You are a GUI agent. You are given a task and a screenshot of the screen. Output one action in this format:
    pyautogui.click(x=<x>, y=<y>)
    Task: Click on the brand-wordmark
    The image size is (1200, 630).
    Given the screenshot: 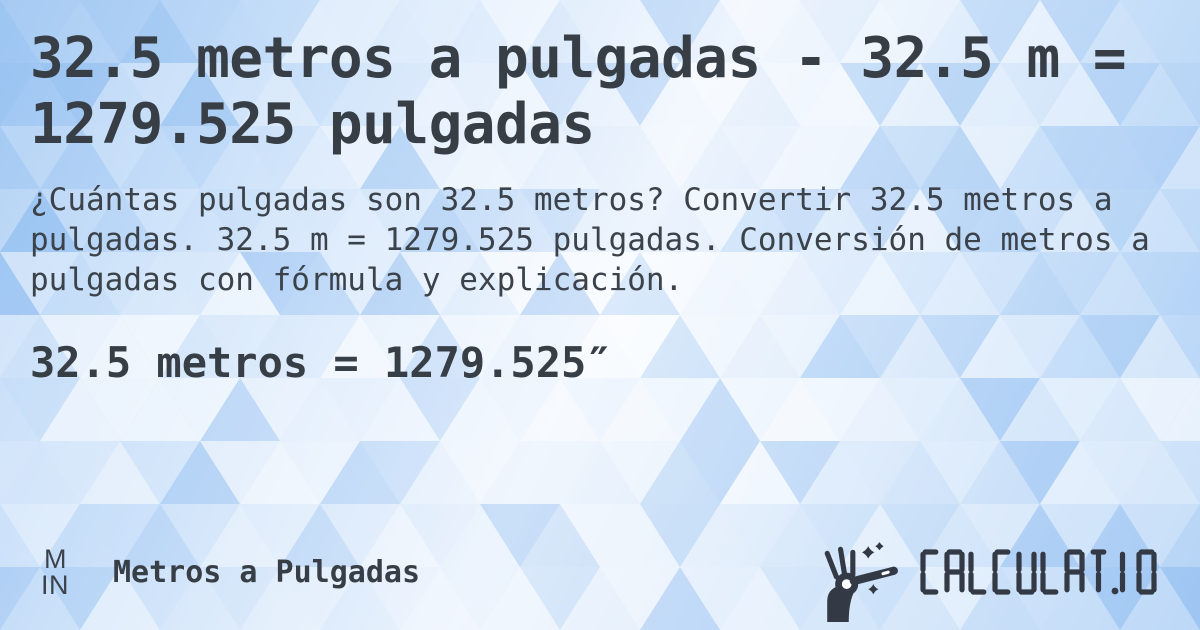 What is the action you would take?
    pyautogui.click(x=1038, y=572)
    